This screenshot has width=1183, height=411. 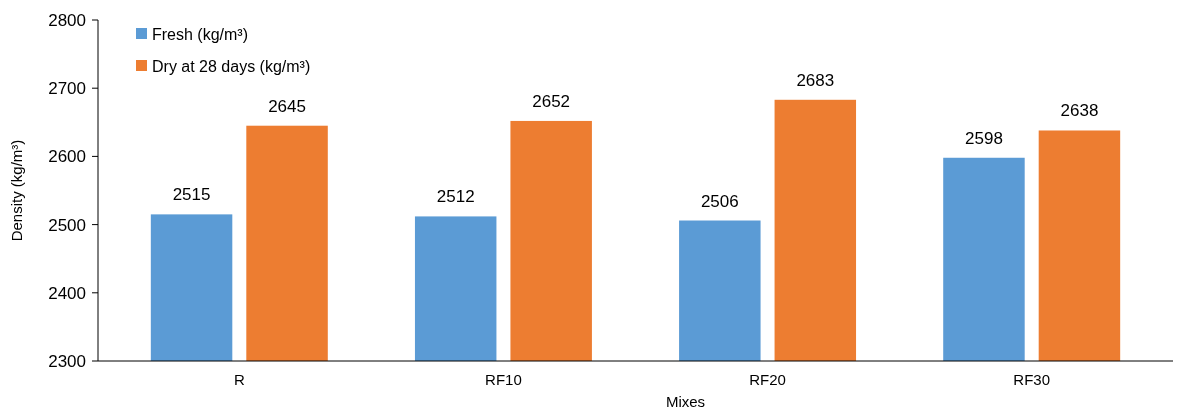 What do you see at coordinates (287, 106) in the screenshot?
I see `data-label: 2645` at bounding box center [287, 106].